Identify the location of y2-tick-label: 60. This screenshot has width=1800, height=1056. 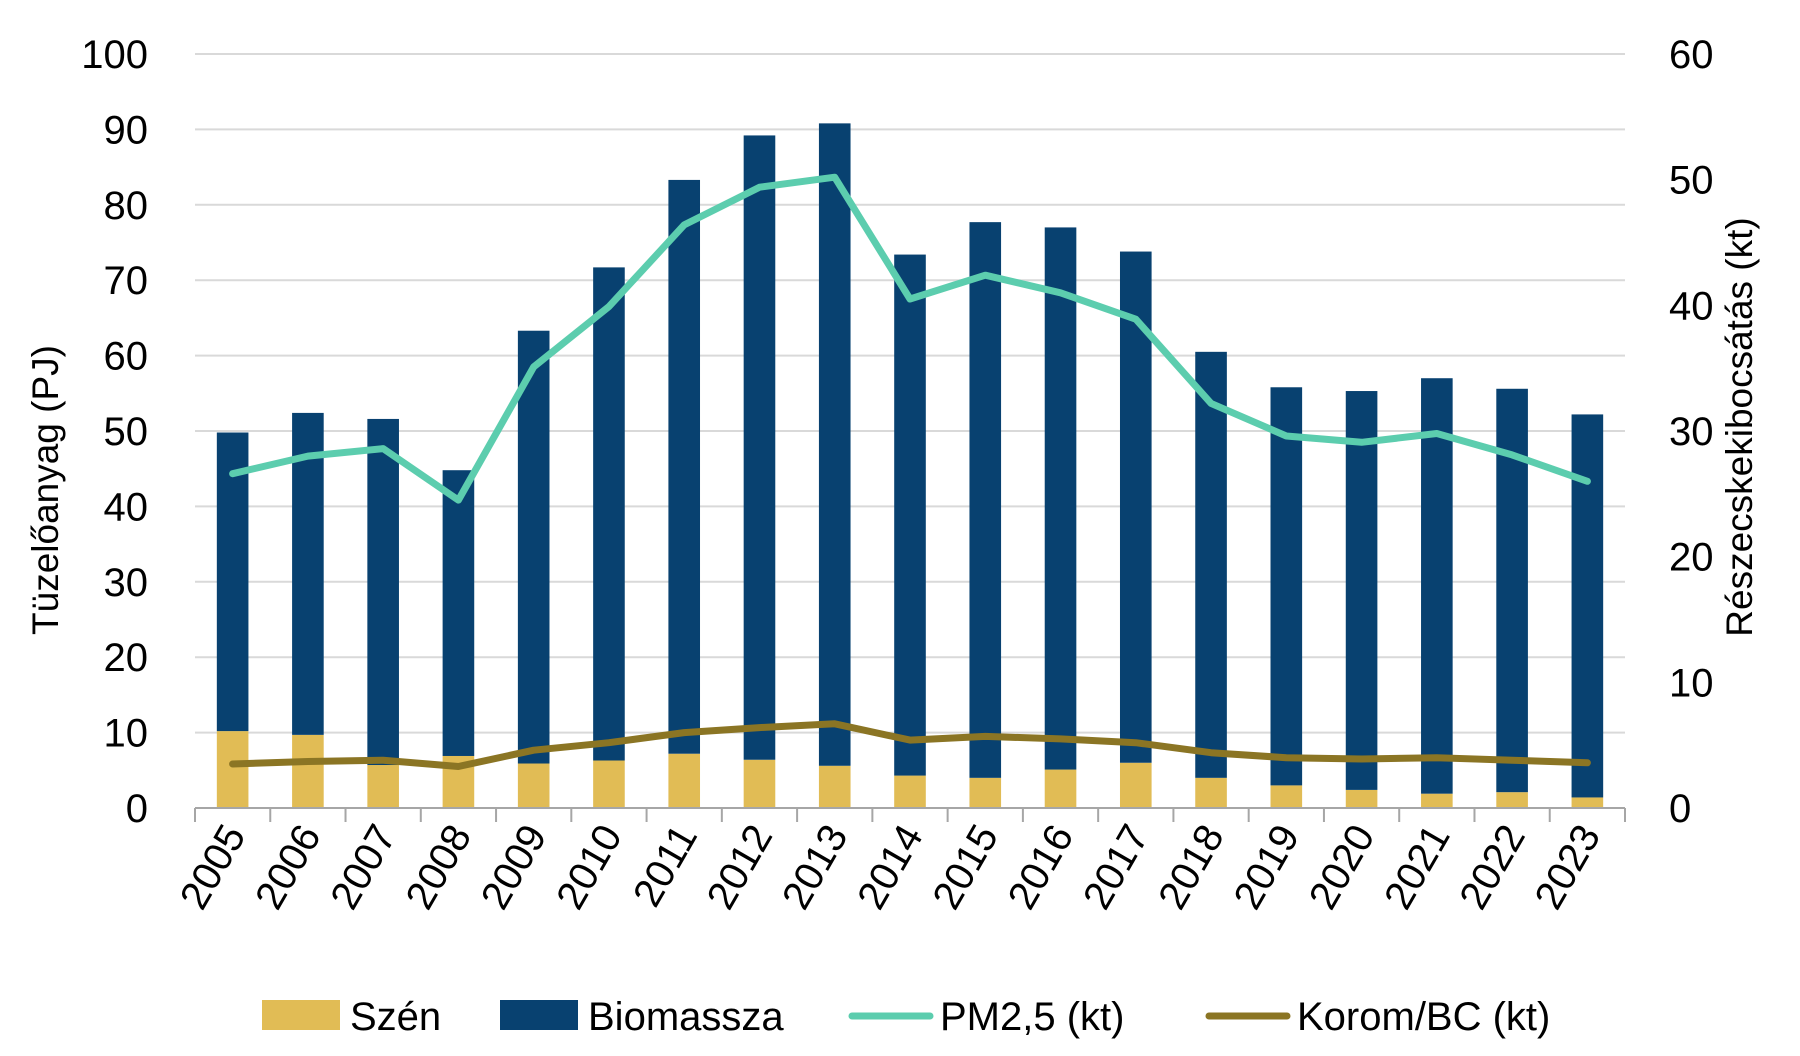
(1691, 55).